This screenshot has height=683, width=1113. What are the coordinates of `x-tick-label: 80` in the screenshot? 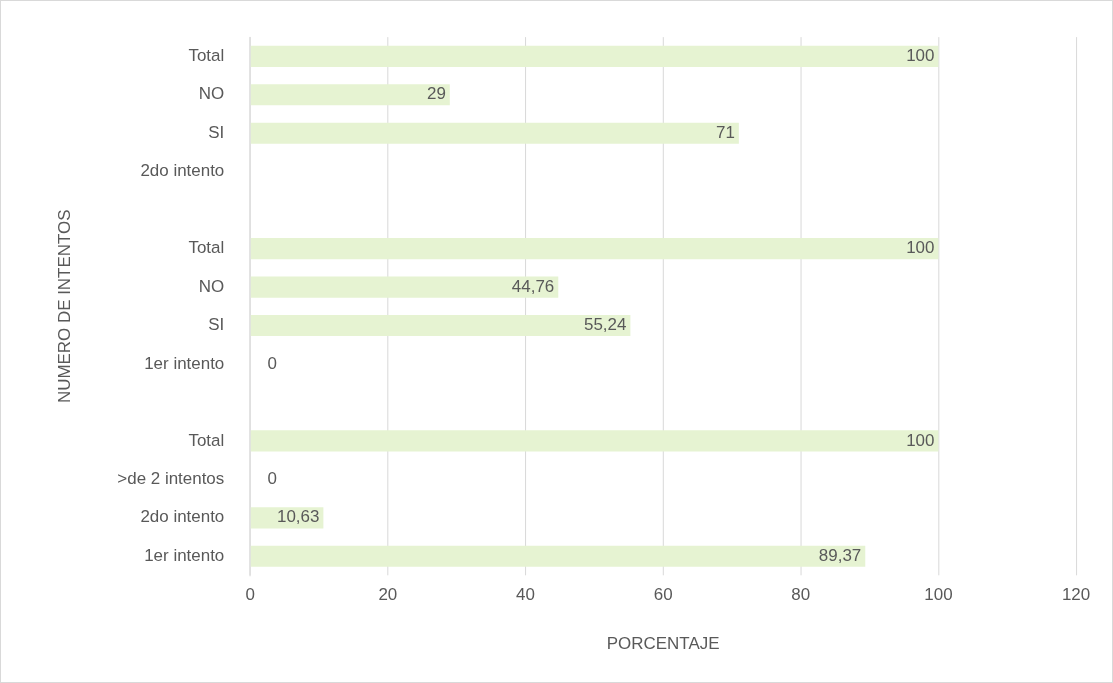 It's located at (801, 595).